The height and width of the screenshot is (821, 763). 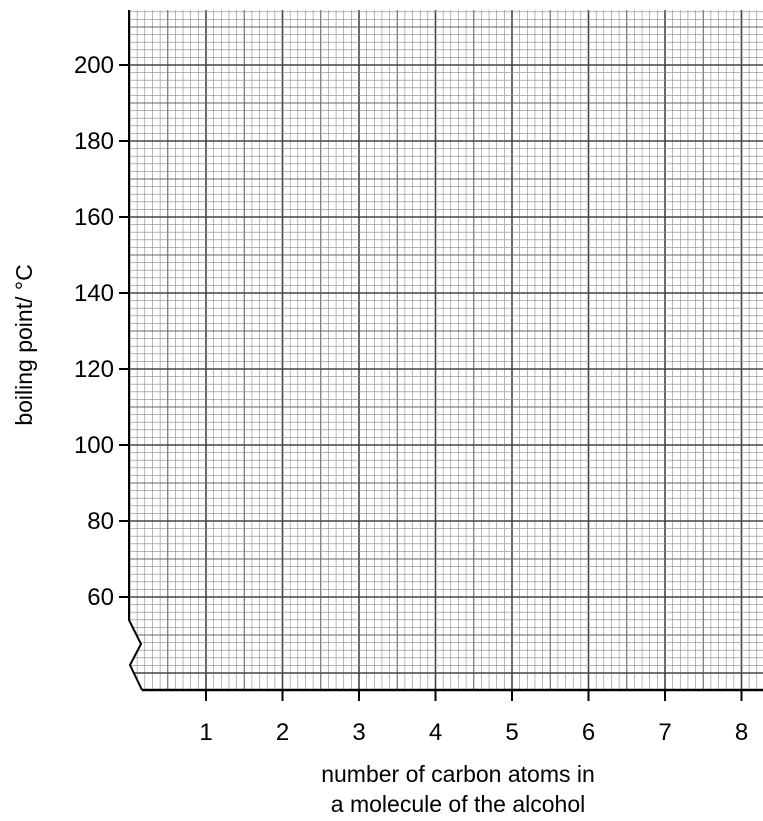 What do you see at coordinates (100, 521) in the screenshot?
I see `y-tick-label: 80` at bounding box center [100, 521].